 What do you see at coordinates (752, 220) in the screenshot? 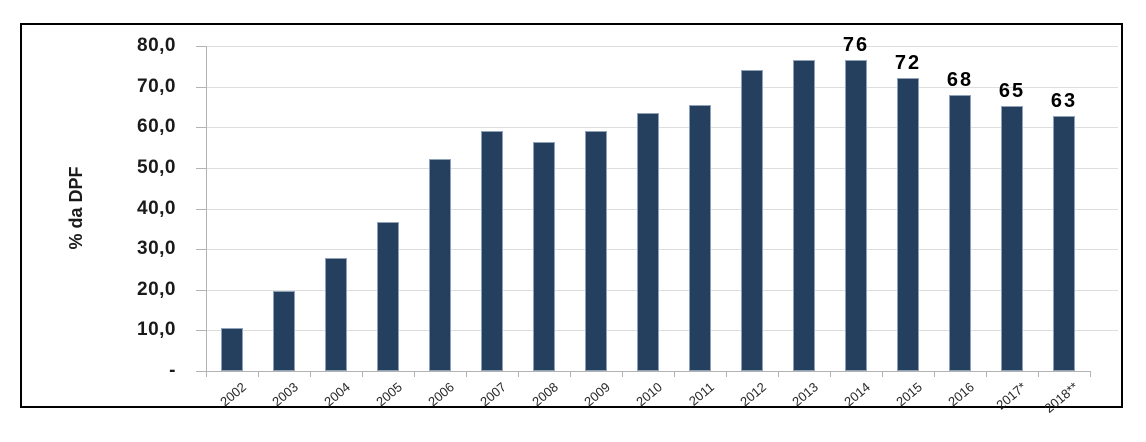
I see `bar-2012` at bounding box center [752, 220].